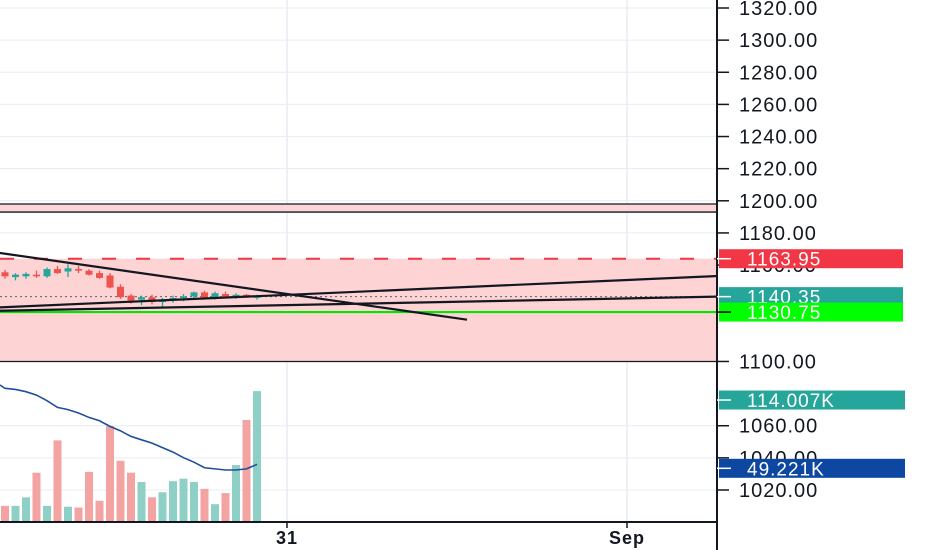 This screenshot has height=550, width=932. I want to click on time-axis: 31 Sep, so click(358, 534).